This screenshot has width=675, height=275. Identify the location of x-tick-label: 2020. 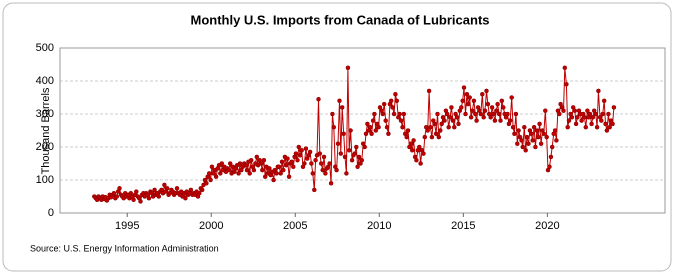
(547, 226).